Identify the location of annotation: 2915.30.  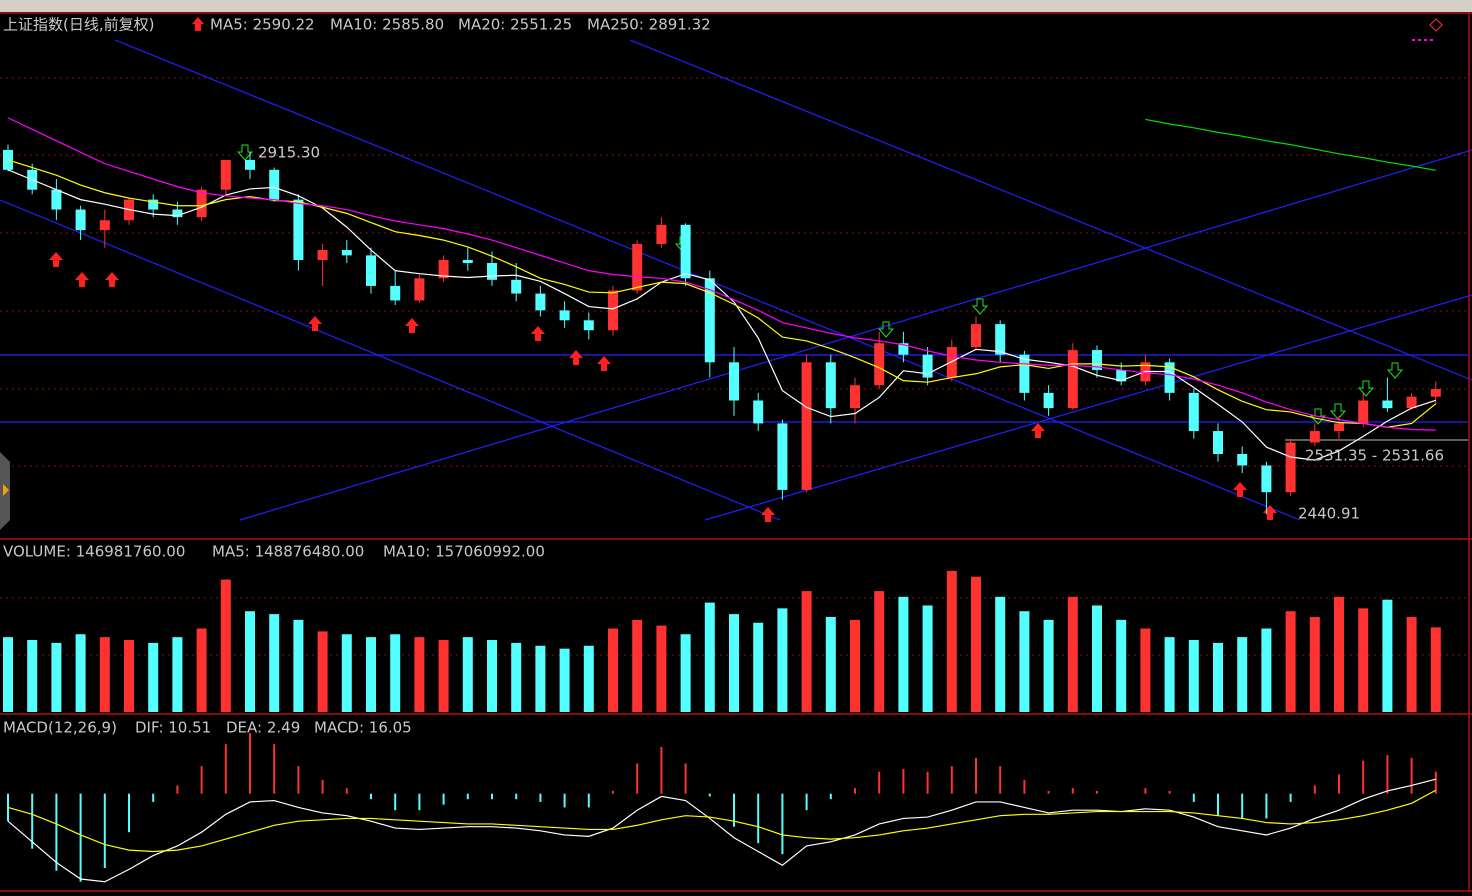
(289, 153).